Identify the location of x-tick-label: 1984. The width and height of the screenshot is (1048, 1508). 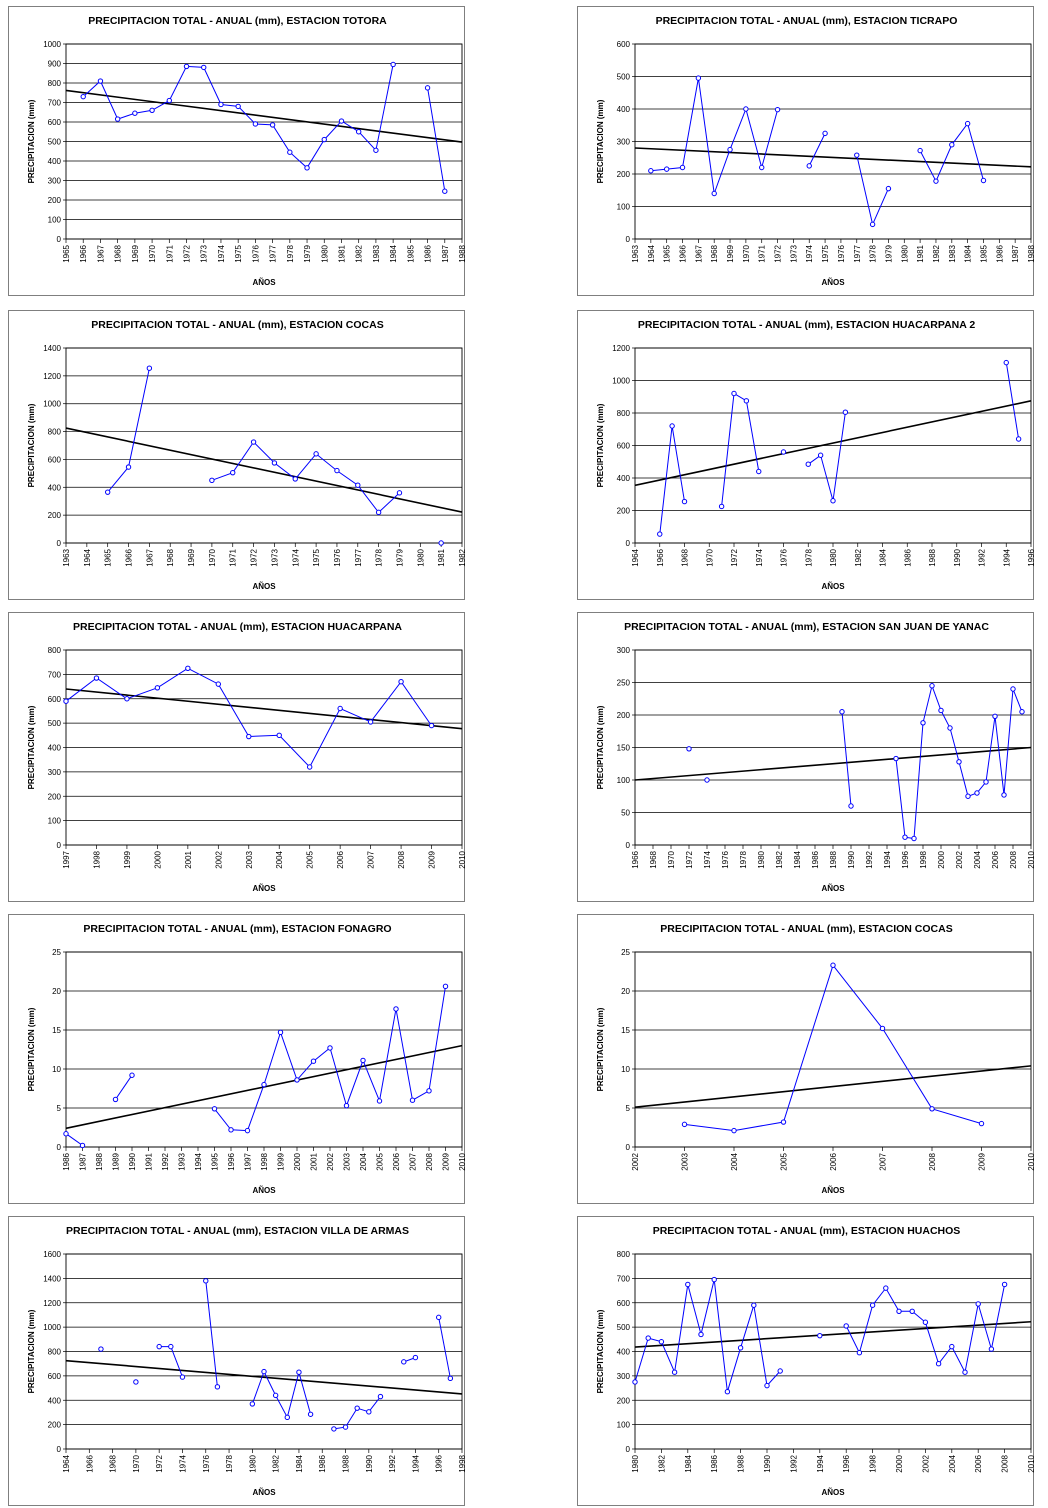
(883, 557).